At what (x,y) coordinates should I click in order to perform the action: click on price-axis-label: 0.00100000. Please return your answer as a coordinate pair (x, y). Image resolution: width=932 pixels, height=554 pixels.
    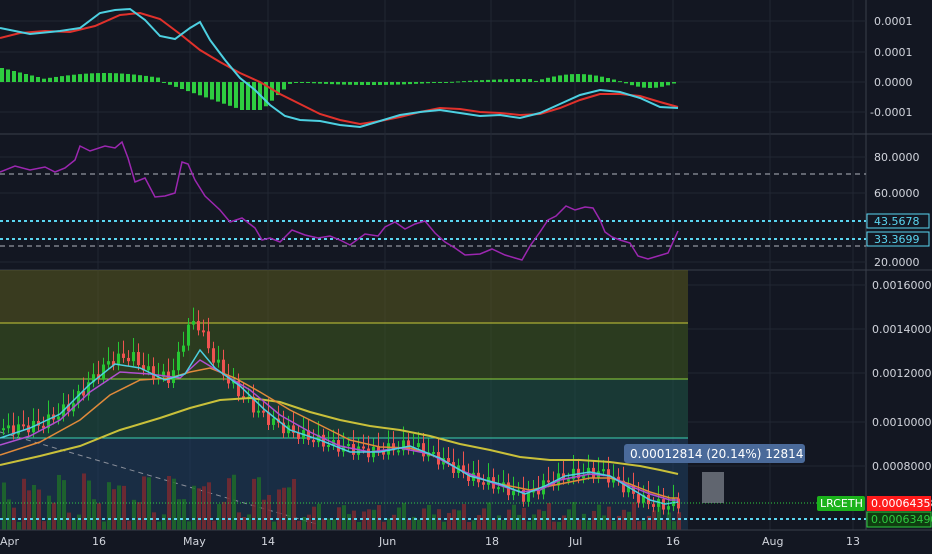
    Looking at the image, I should click on (902, 422).